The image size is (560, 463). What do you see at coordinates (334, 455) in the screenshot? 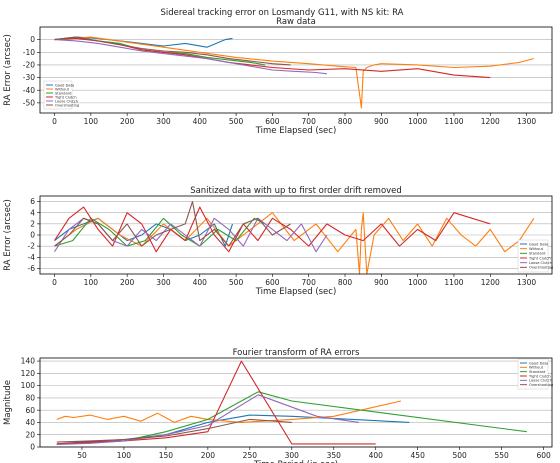
I see `x-tick-label: 350` at bounding box center [334, 455].